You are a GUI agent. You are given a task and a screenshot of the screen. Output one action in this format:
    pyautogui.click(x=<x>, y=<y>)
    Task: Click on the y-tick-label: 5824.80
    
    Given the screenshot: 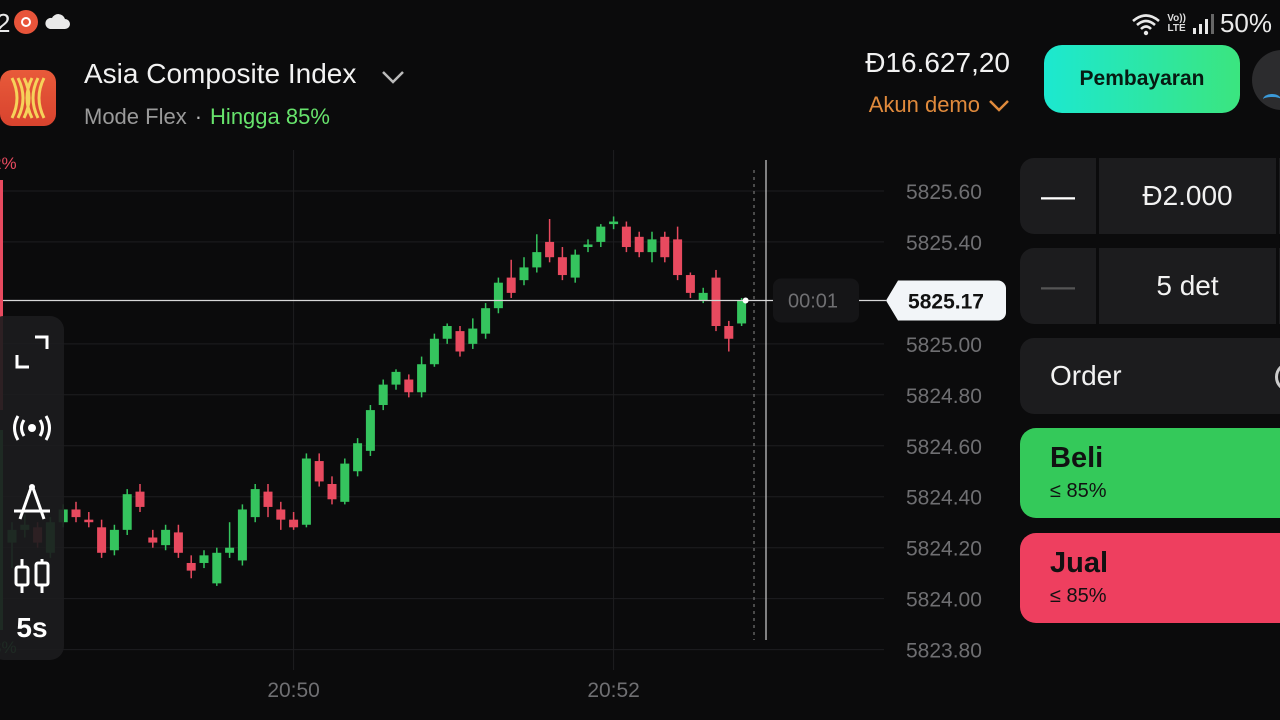 What is the action you would take?
    pyautogui.click(x=944, y=396)
    